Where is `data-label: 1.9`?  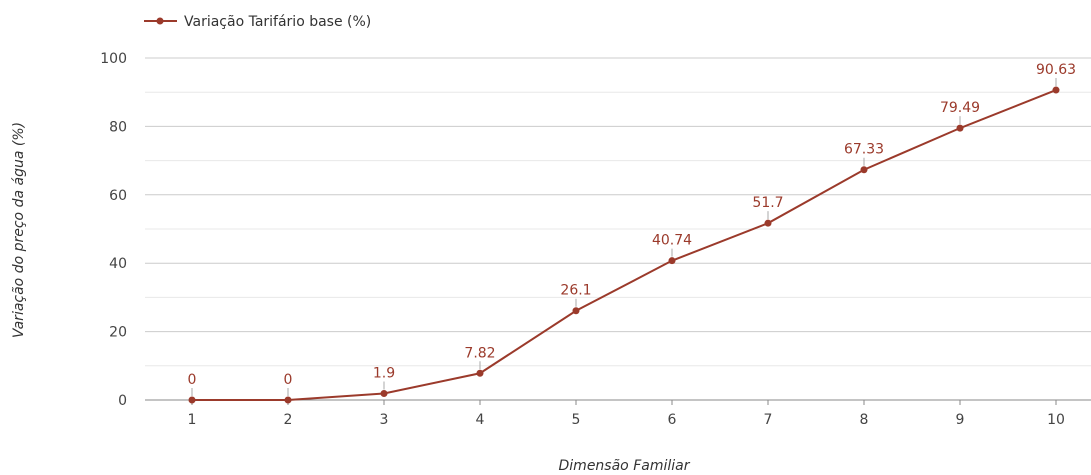 data-label: 1.9 is located at coordinates (384, 374).